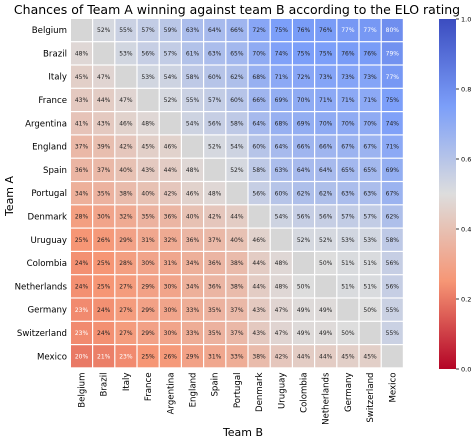  I want to click on cell-value-label: 26%, so click(171, 356).